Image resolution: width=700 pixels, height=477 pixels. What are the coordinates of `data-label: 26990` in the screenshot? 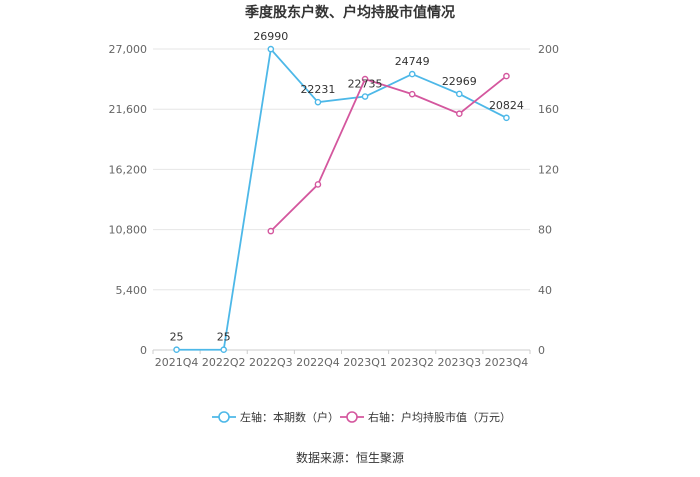 It's located at (270, 36).